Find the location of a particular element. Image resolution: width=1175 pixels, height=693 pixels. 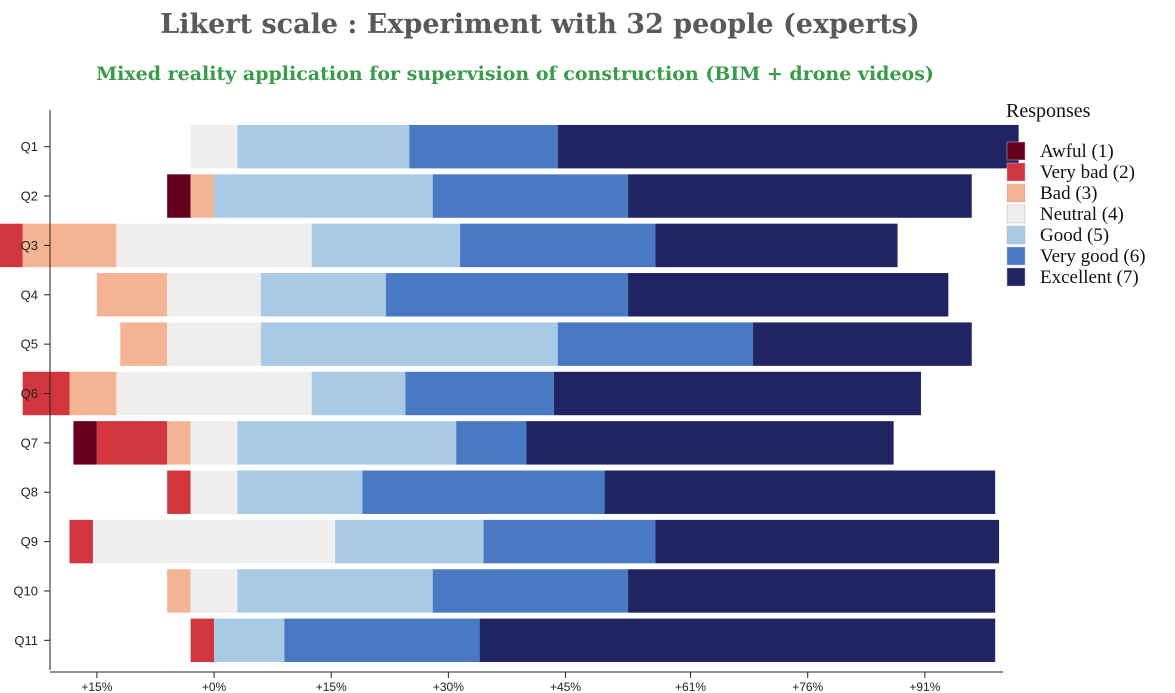

legend-label: Neutral (4) is located at coordinates (1082, 214).